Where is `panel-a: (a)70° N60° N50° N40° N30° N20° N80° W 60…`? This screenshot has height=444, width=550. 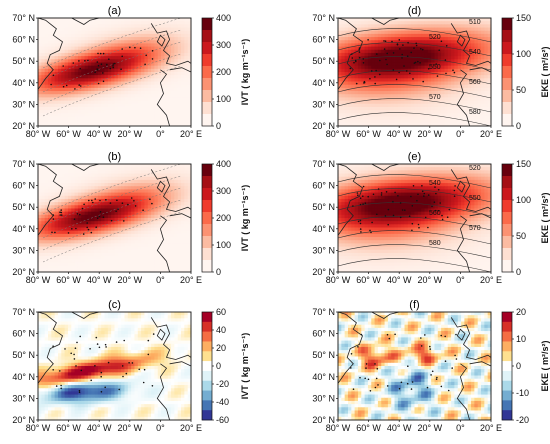 panel-a: (a)70° N60° N50° N40° N30° N20° N80° W 60… is located at coordinates (131, 72).